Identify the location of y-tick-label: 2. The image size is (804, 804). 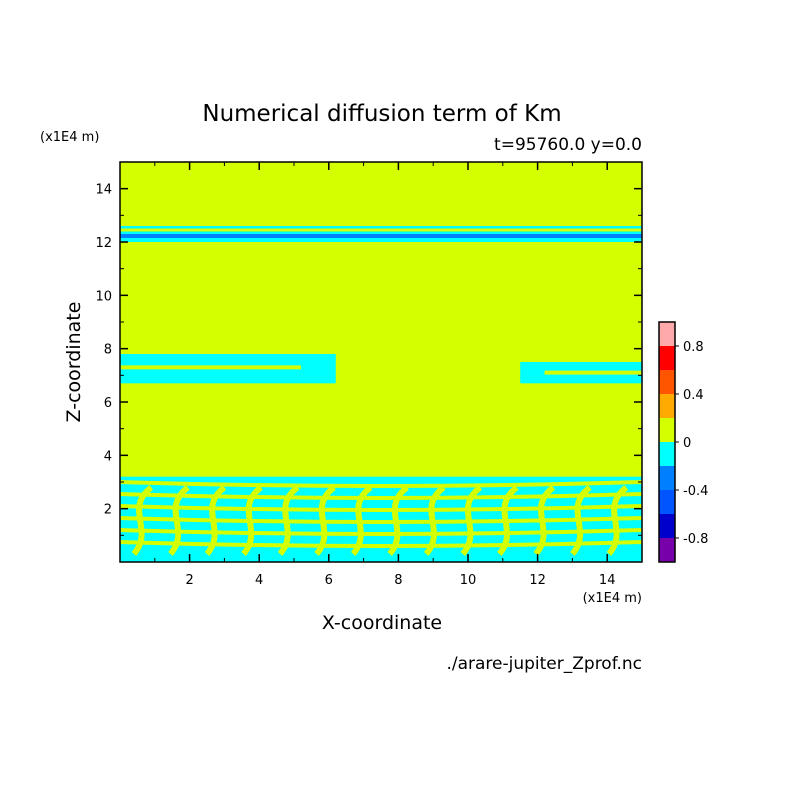
(108, 510).